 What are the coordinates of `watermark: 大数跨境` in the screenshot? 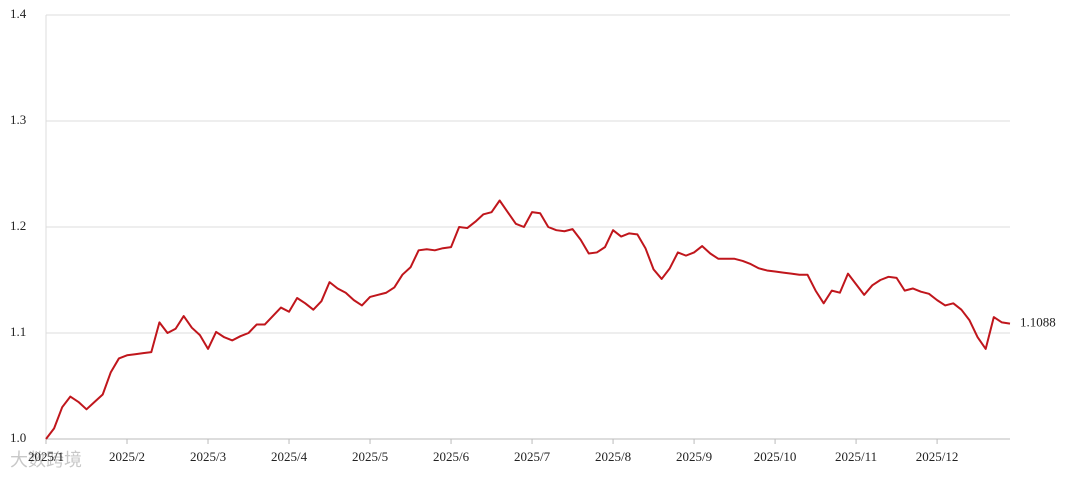 It's located at (46, 460).